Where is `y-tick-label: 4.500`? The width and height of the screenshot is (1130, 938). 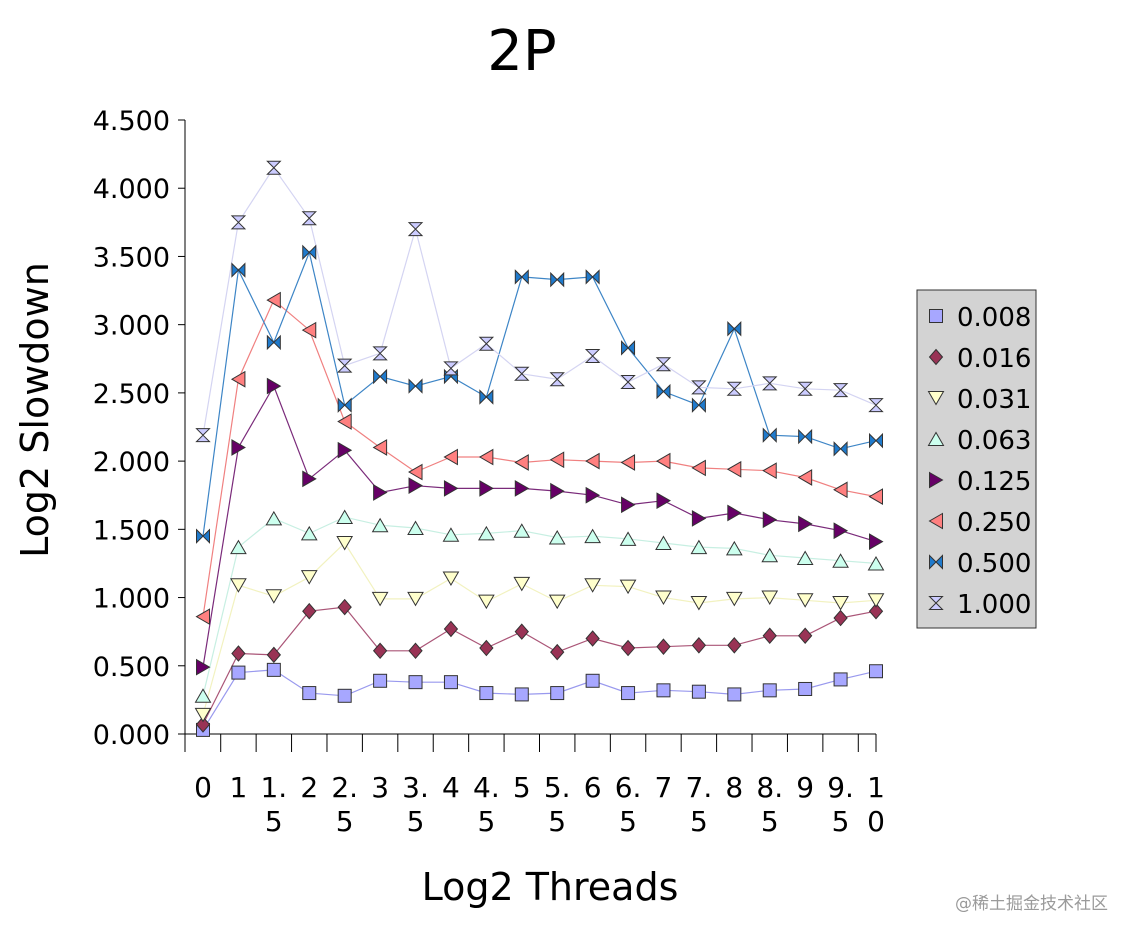 y-tick-label: 4.500 is located at coordinates (131, 121).